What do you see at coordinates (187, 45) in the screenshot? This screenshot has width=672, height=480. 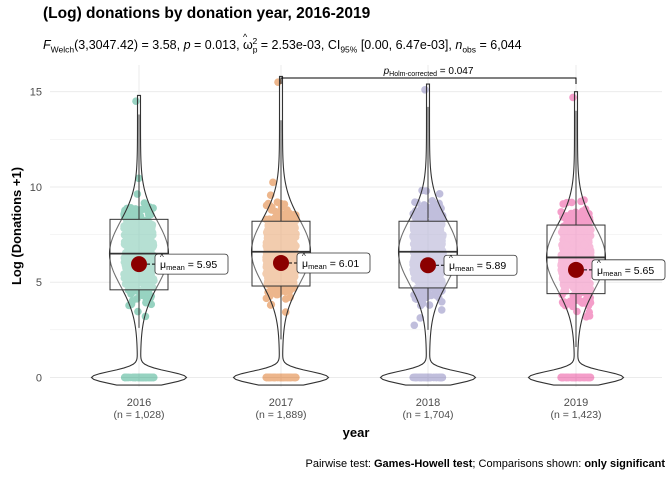 I see `p-label: p` at bounding box center [187, 45].